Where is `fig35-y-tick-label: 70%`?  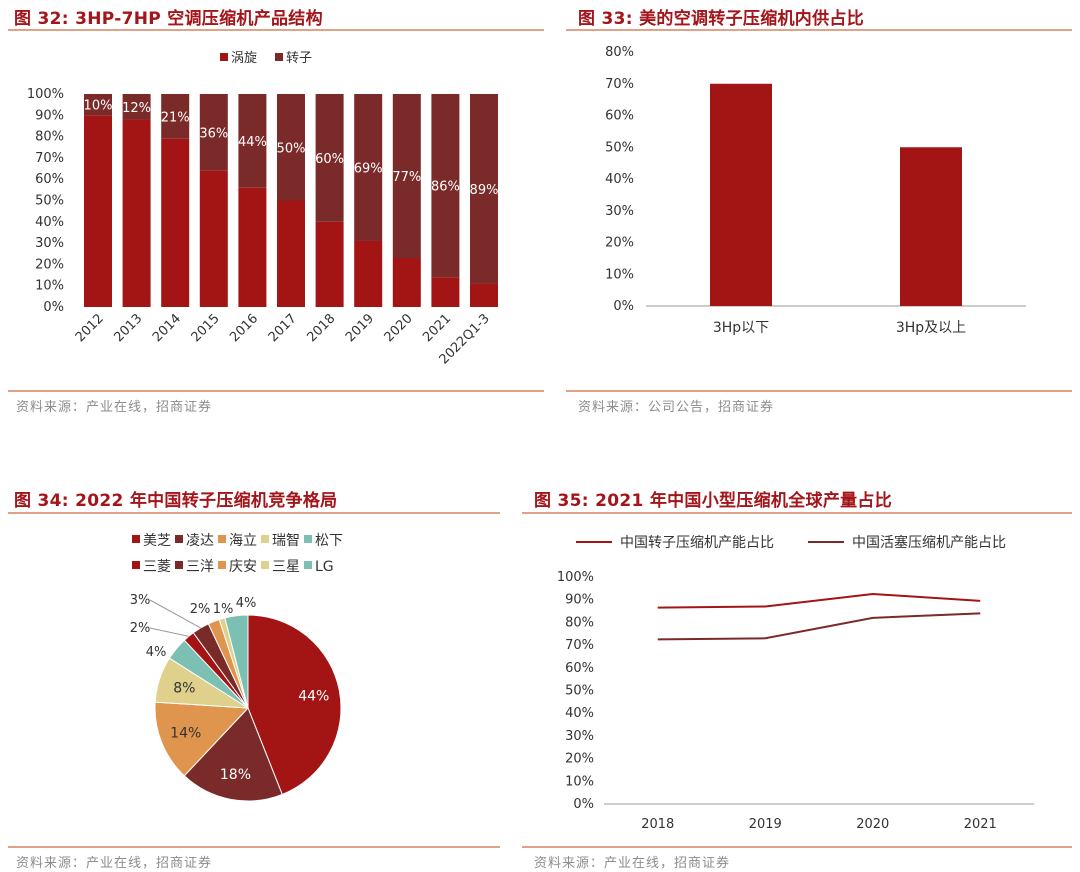
fig35-y-tick-label: 70% is located at coordinates (579, 645).